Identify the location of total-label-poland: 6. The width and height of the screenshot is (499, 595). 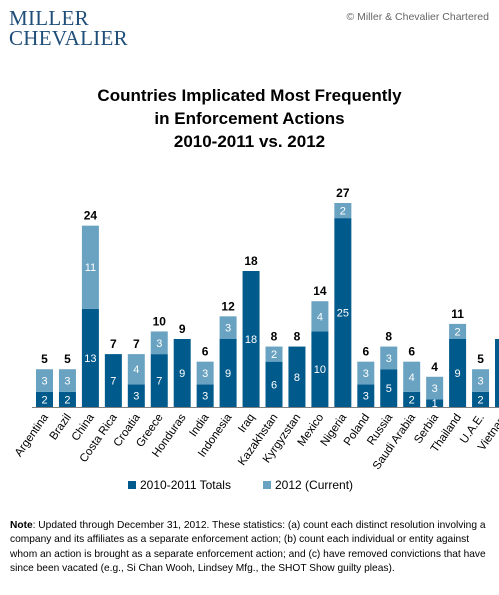
(365, 352).